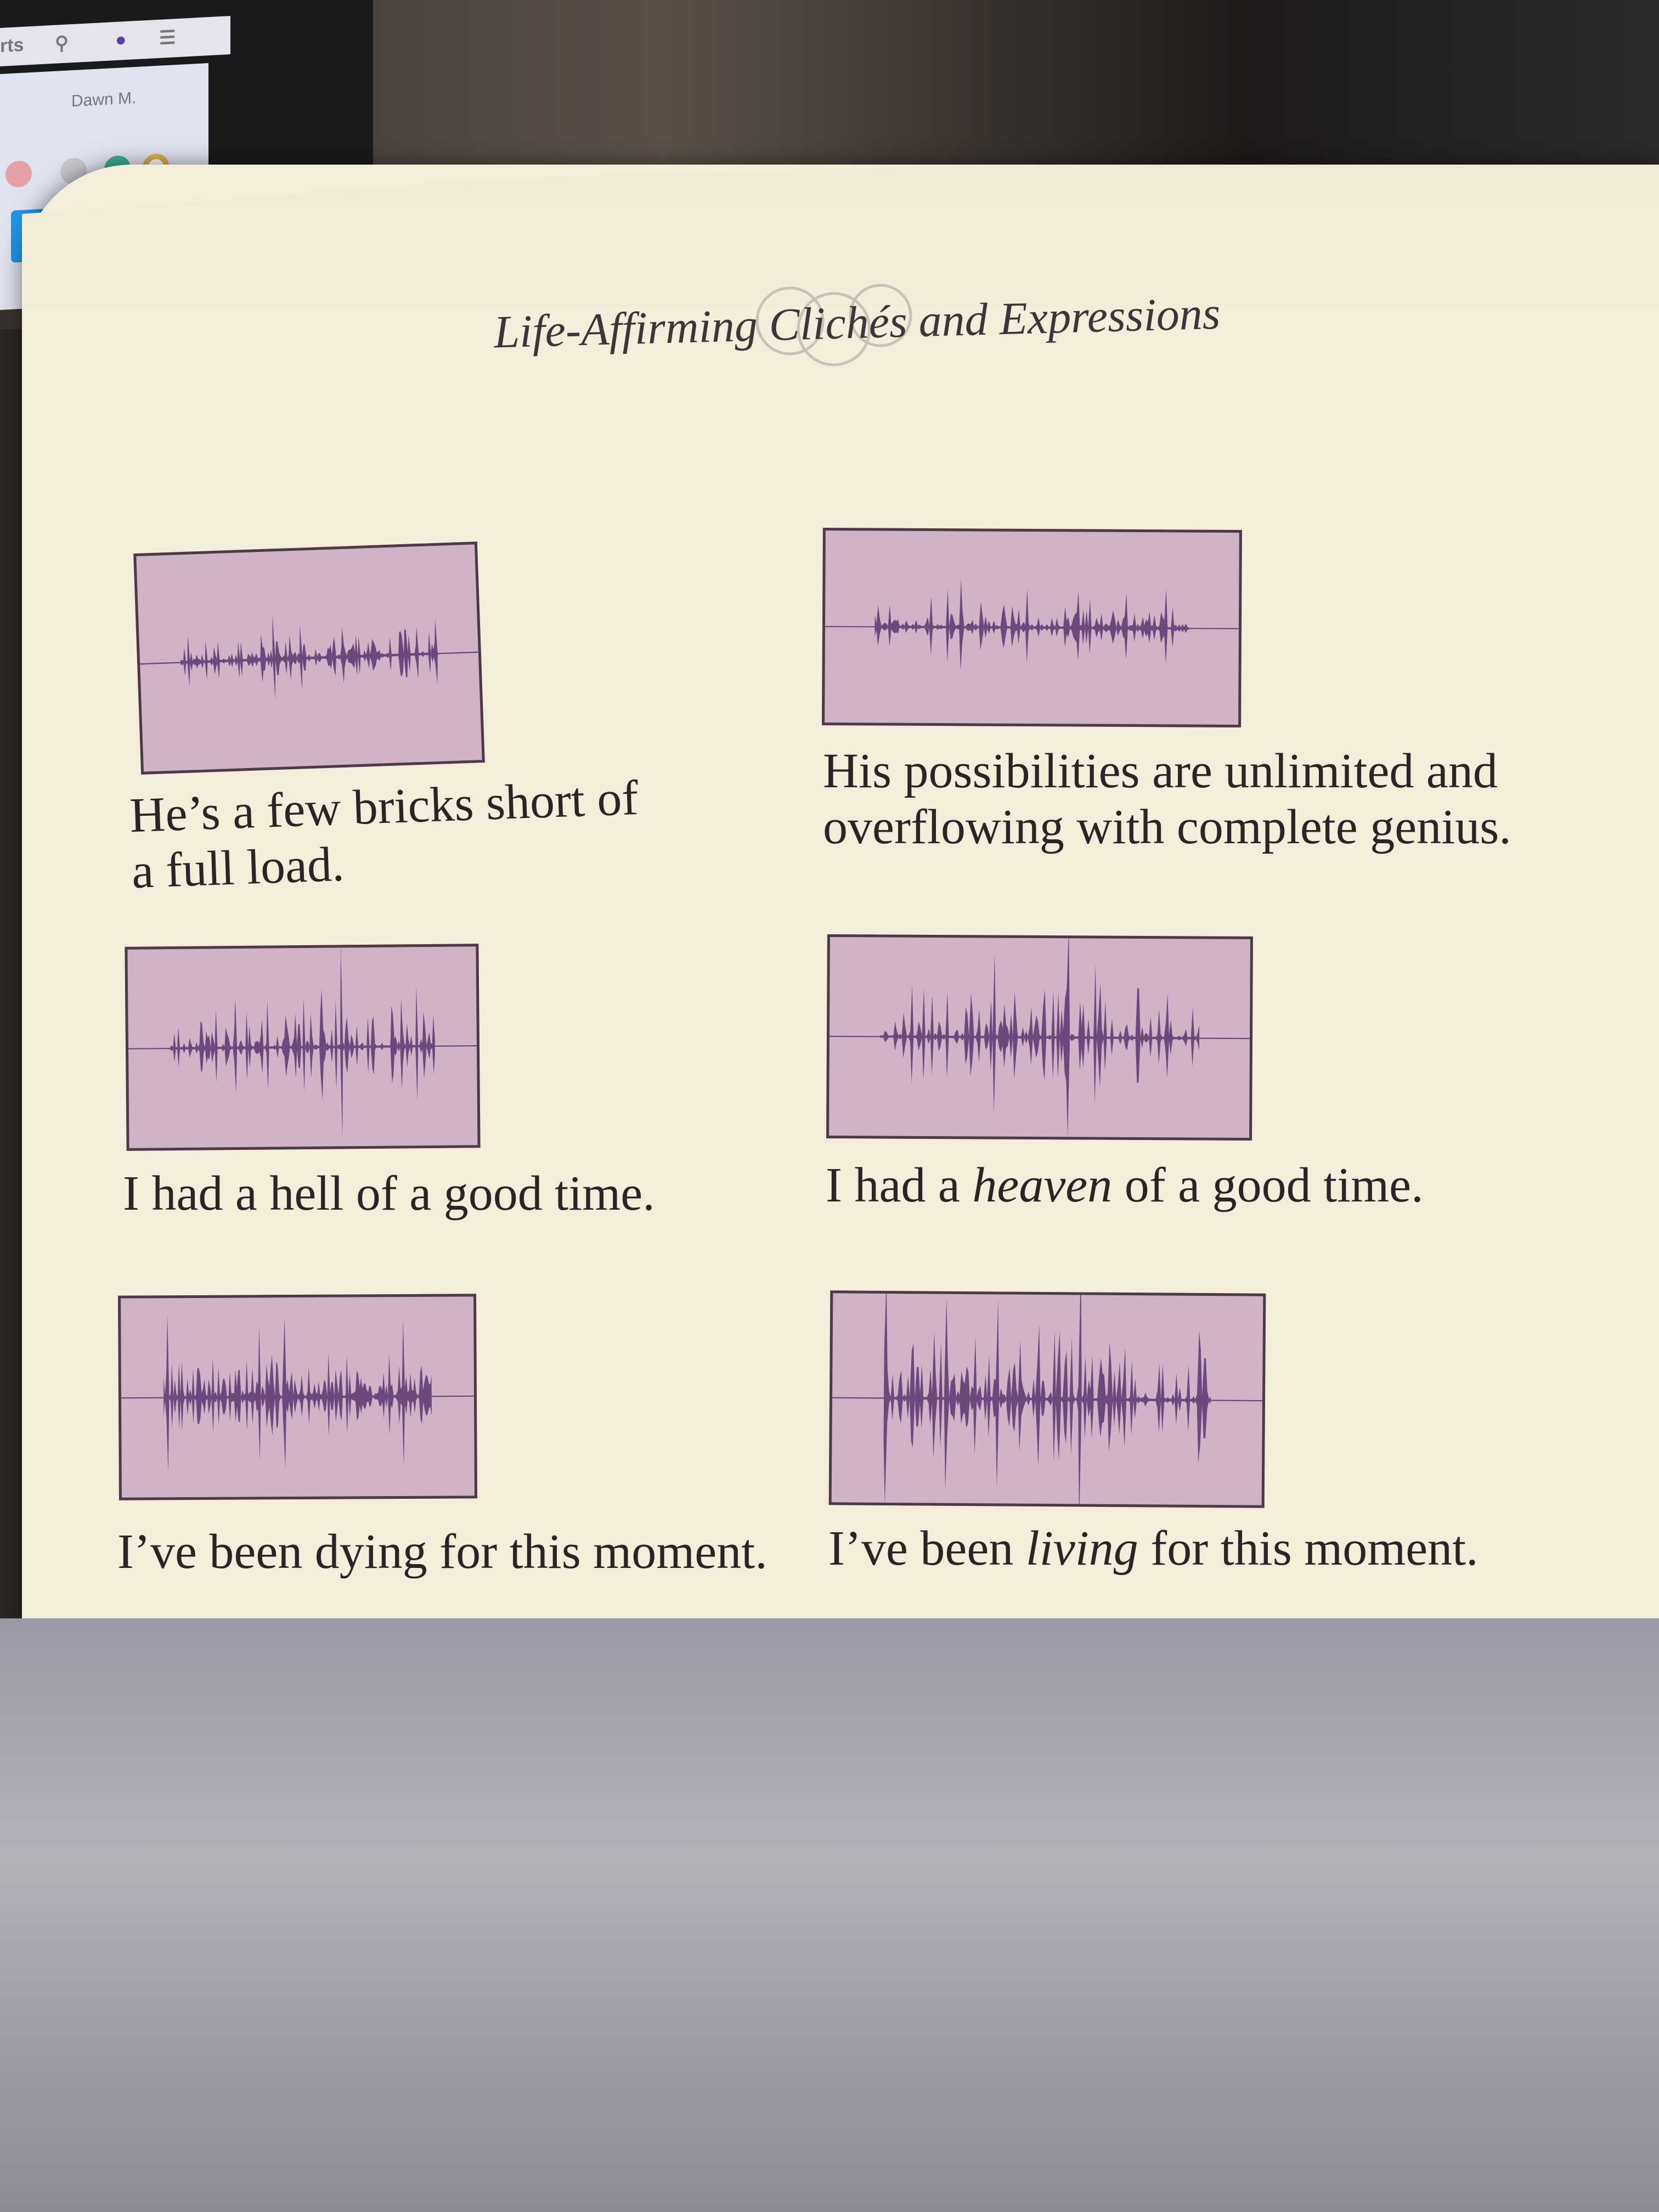 The width and height of the screenshot is (1659, 2212). Describe the element at coordinates (167, 38) in the screenshot. I see `menu-icon: ☰` at that location.